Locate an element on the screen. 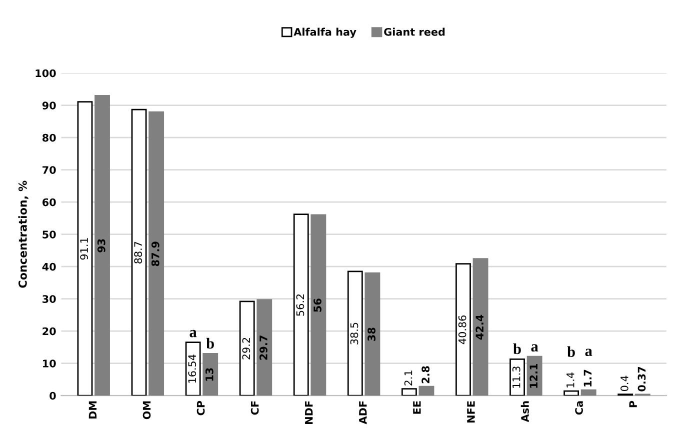 Image resolution: width=680 pixels, height=430 pixels. x-tick-label: NFE is located at coordinates (471, 411).